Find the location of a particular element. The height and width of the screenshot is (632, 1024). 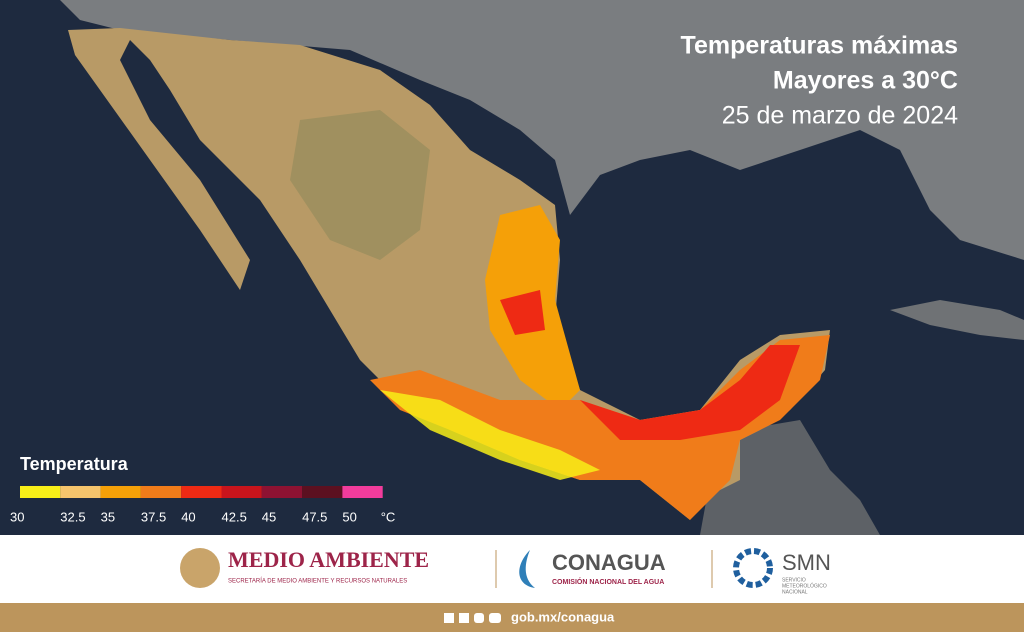

conagua-sub: COMISIÓN NACIONAL DEL AGUA is located at coordinates (608, 581).